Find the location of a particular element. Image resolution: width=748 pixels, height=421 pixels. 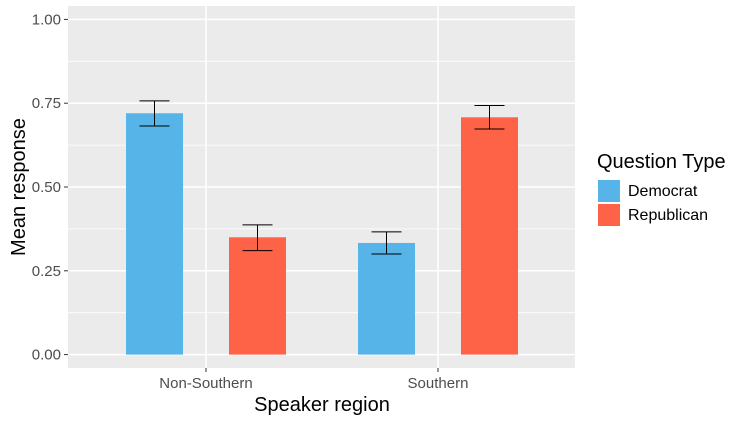

bar-democrat-southern is located at coordinates (386, 298).